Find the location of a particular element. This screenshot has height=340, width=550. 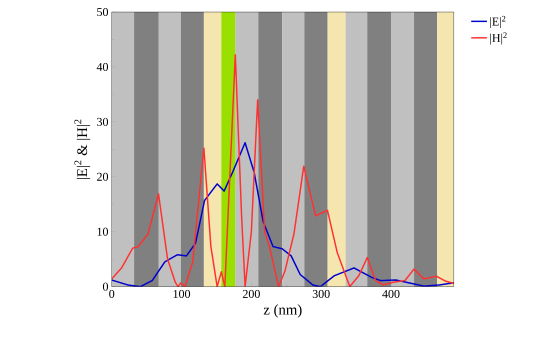

y-tick-label: 30 is located at coordinates (102, 122).